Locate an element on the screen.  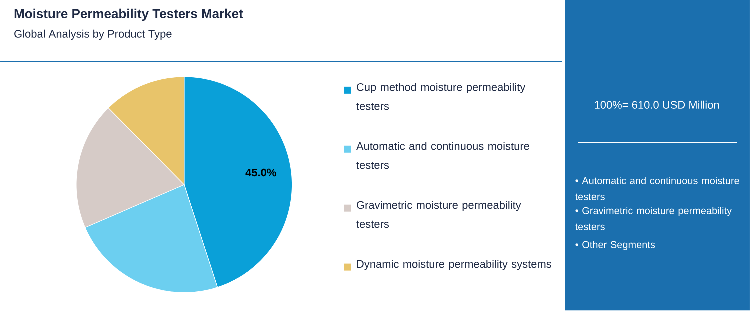
chart-subtitle: Global Analysis by Product Type is located at coordinates (93, 35).